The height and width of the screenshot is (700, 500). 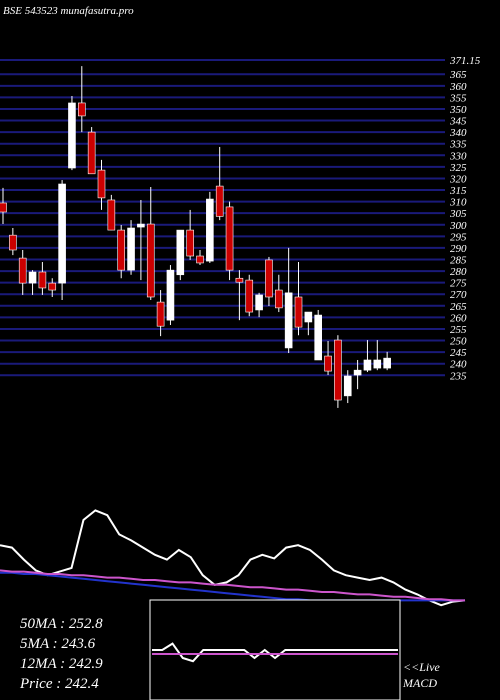 I want to click on y-tick-label: 345, so click(x=458, y=122).